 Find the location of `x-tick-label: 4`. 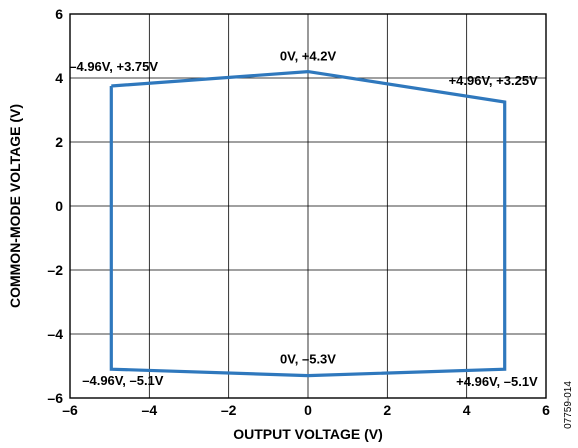

x-tick-label: 4 is located at coordinates (467, 410).